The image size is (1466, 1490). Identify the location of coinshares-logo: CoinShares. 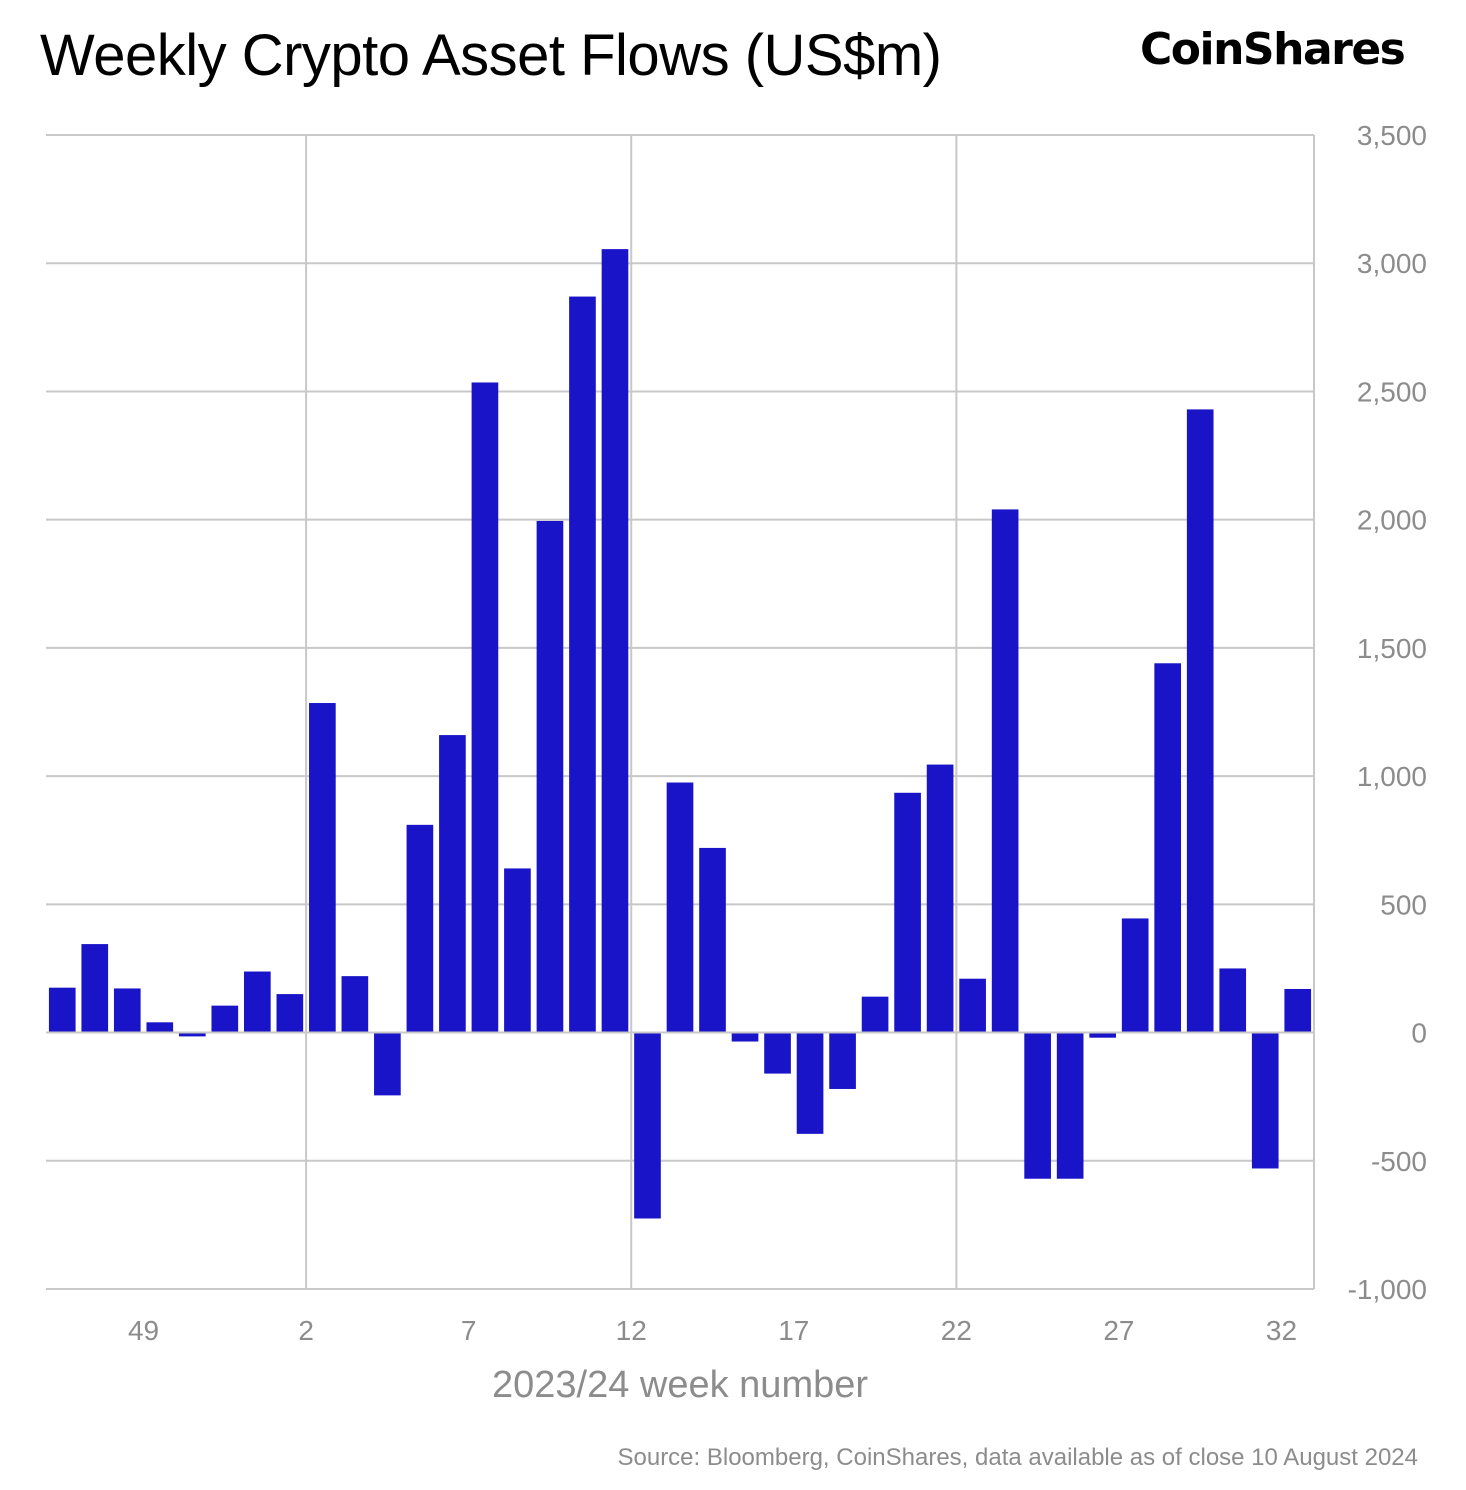
(1273, 49).